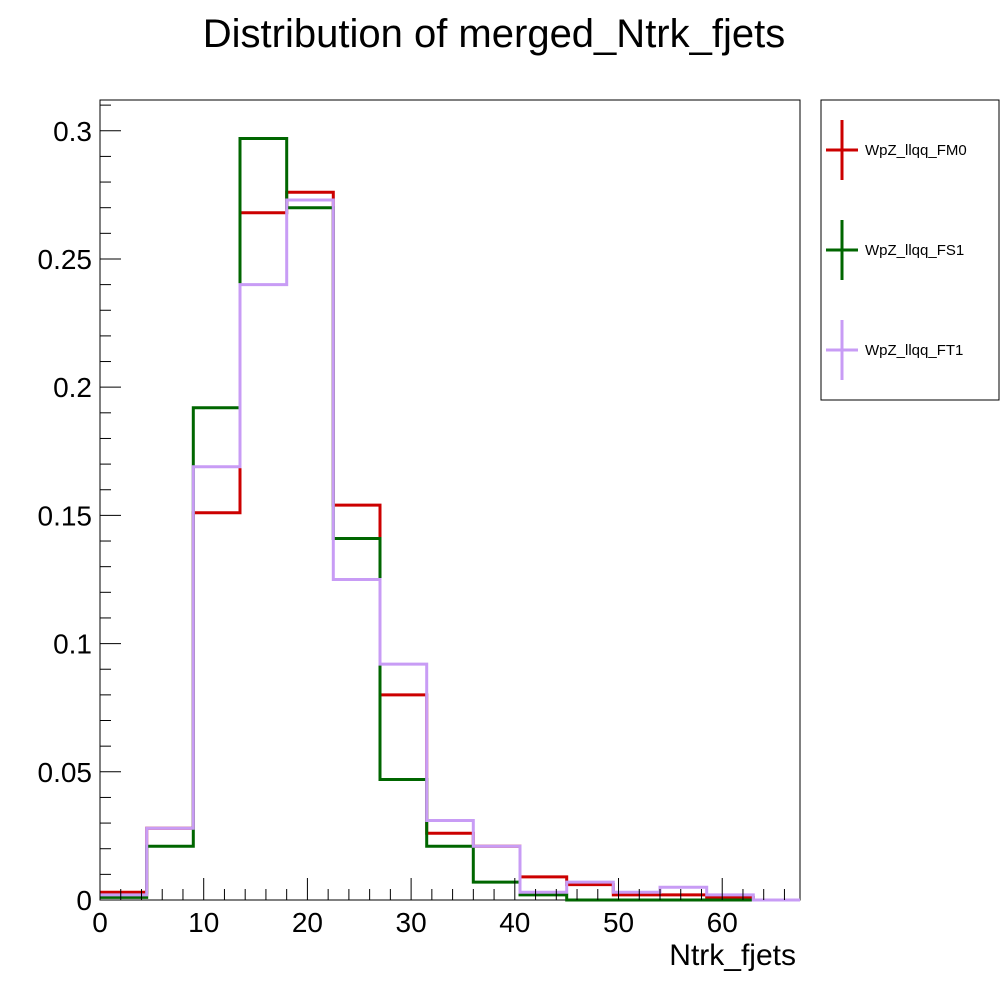 The height and width of the screenshot is (1000, 1000). I want to click on y-tick-label: 0.15, so click(65, 515).